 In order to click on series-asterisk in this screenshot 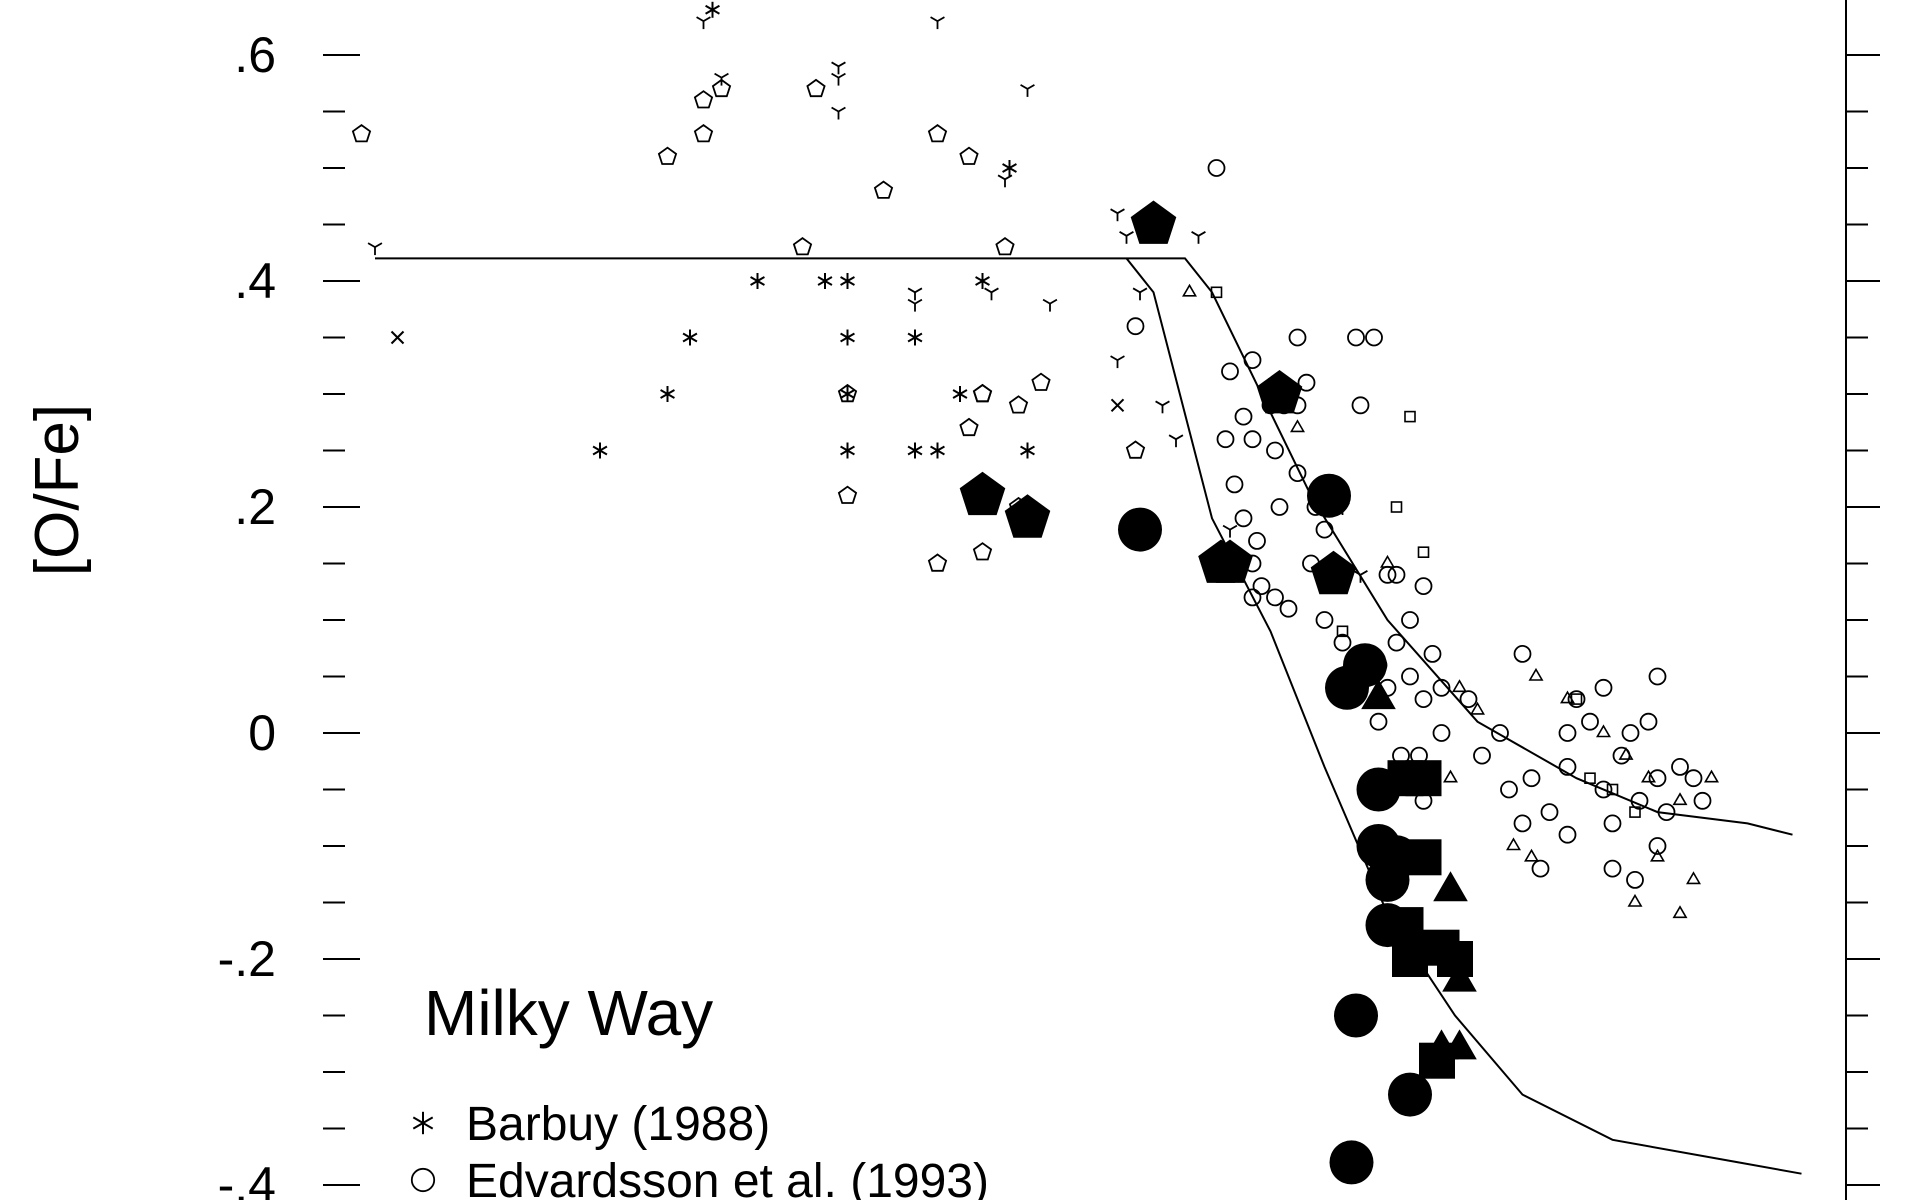, I will do `click(813, 230)`.